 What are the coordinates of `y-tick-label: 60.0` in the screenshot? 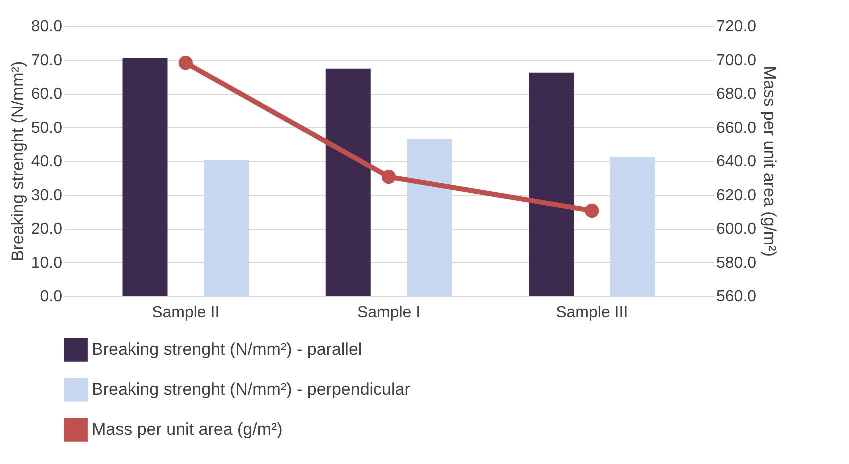 It's located at (47, 94).